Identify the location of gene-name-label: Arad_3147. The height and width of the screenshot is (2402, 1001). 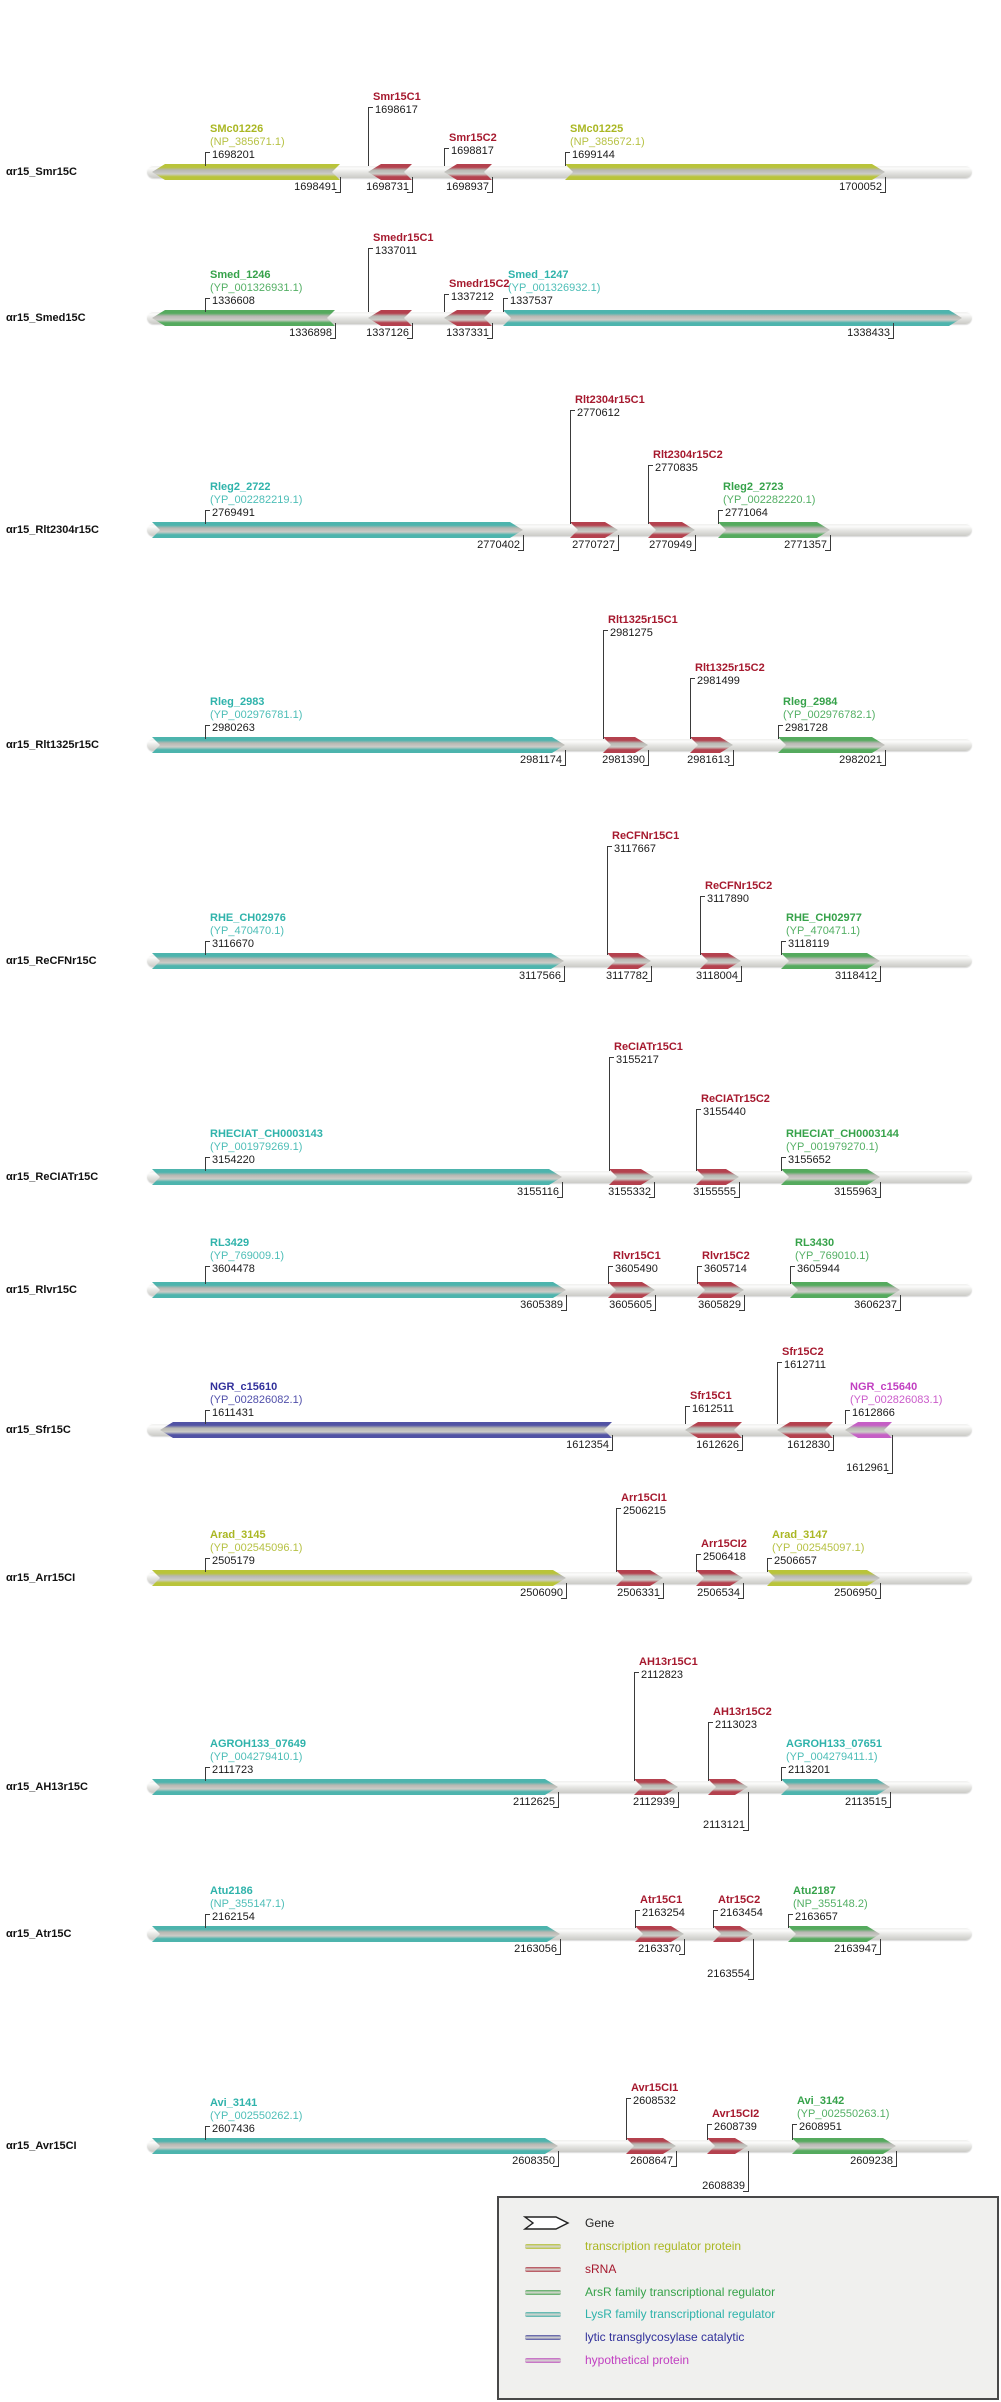
(800, 1535).